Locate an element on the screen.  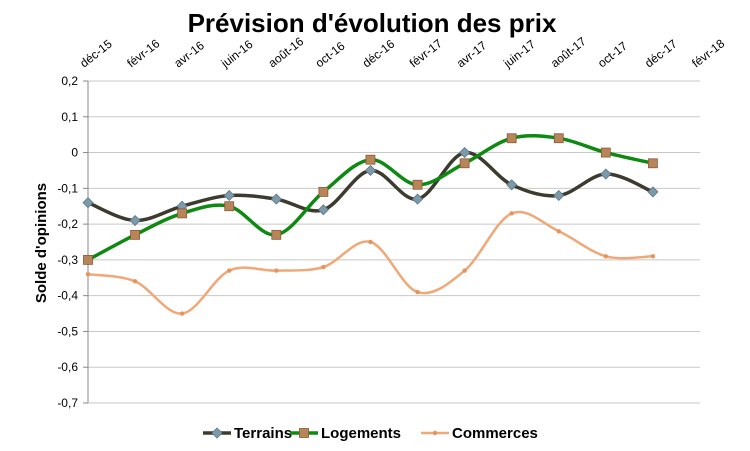
legend-marker-commerces is located at coordinates (435, 433).